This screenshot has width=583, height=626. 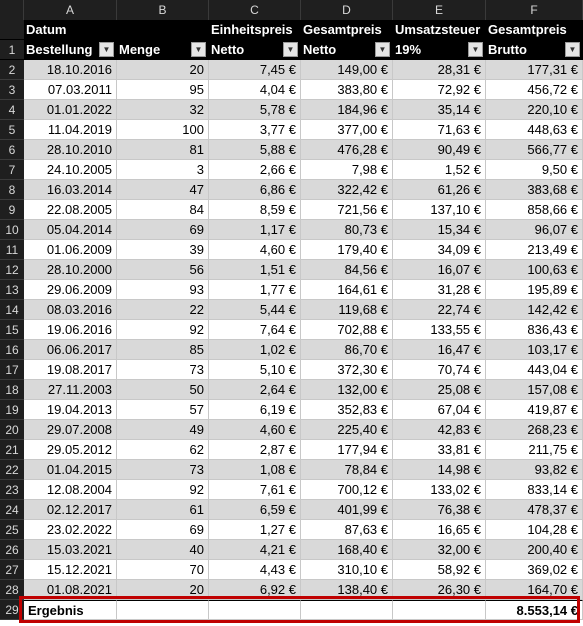 What do you see at coordinates (255, 350) in the screenshot?
I see `unit-price-cell: 1,02 €` at bounding box center [255, 350].